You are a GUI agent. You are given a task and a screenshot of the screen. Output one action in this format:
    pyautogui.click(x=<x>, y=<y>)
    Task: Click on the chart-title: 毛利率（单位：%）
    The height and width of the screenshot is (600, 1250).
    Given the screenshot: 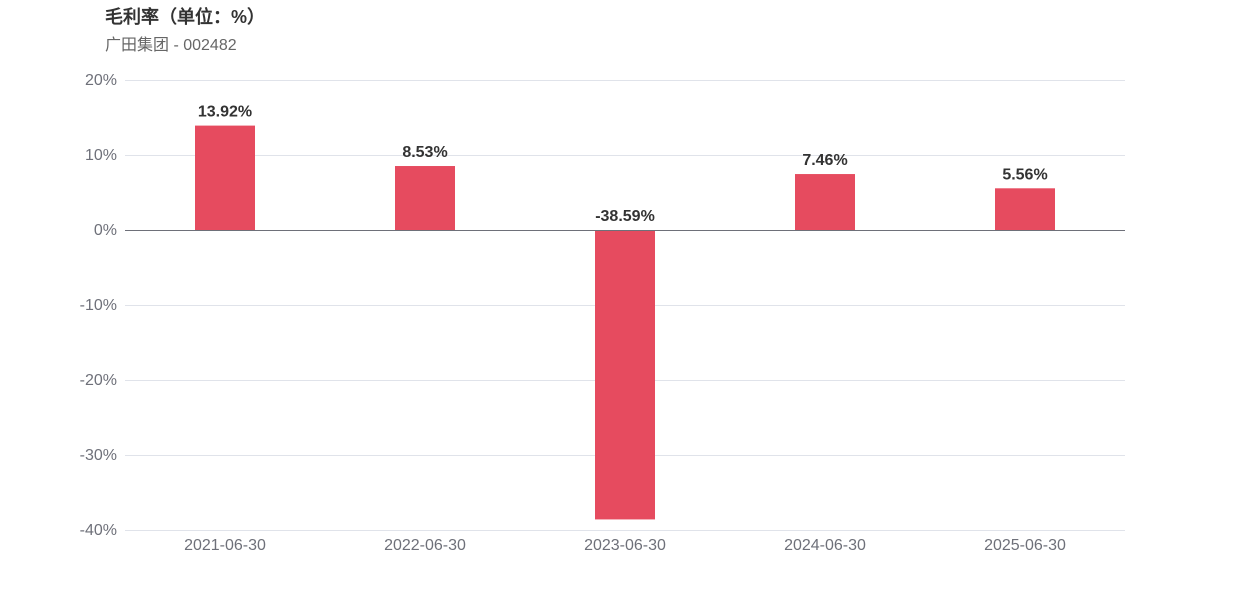 What is the action you would take?
    pyautogui.click(x=185, y=17)
    